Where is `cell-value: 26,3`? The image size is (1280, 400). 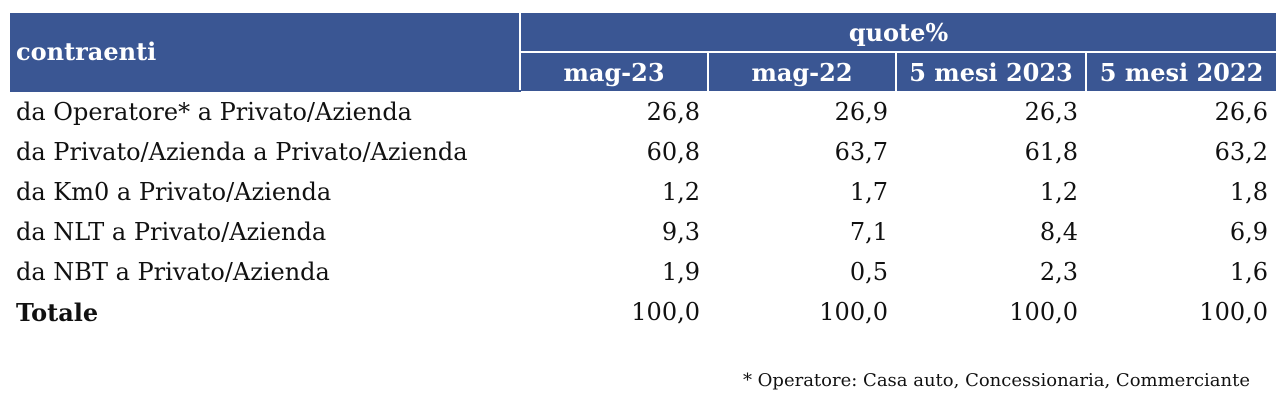
cell-value: 26,3 is located at coordinates (1051, 111).